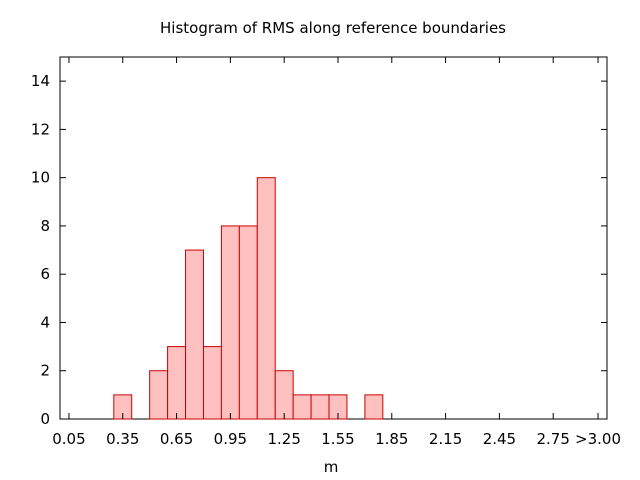 Image resolution: width=640 pixels, height=480 pixels. What do you see at coordinates (45, 274) in the screenshot?
I see `y-tick-label: 6` at bounding box center [45, 274].